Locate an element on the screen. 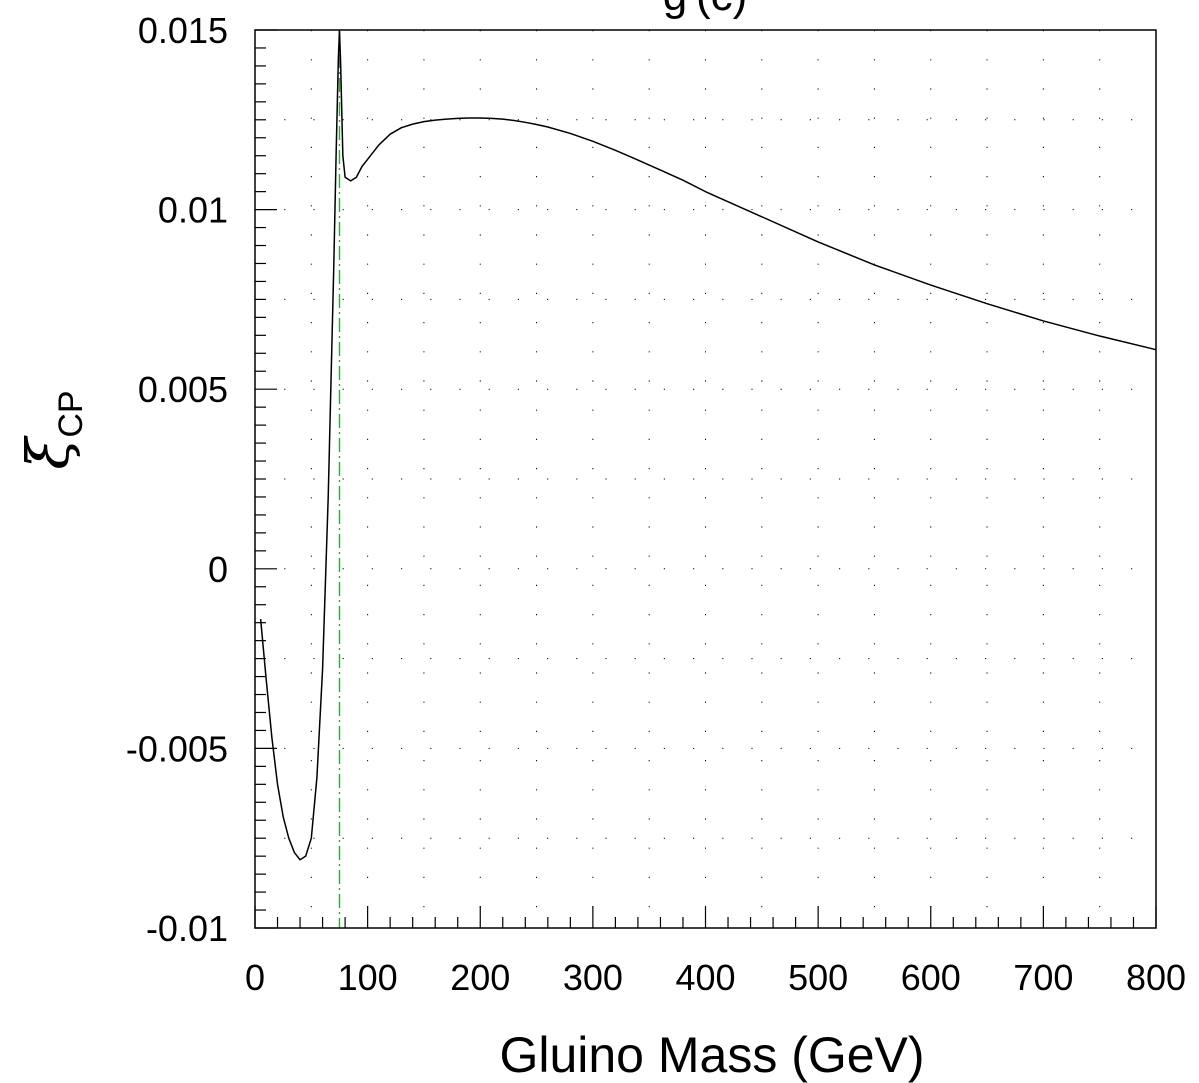 Image resolution: width=1199 pixels, height=1083 pixels. y-tick-label: -0.01 is located at coordinates (187, 928).